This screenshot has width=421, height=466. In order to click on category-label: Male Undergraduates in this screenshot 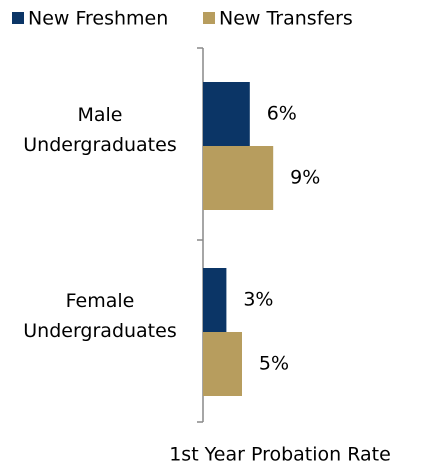, I will do `click(99, 130)`.